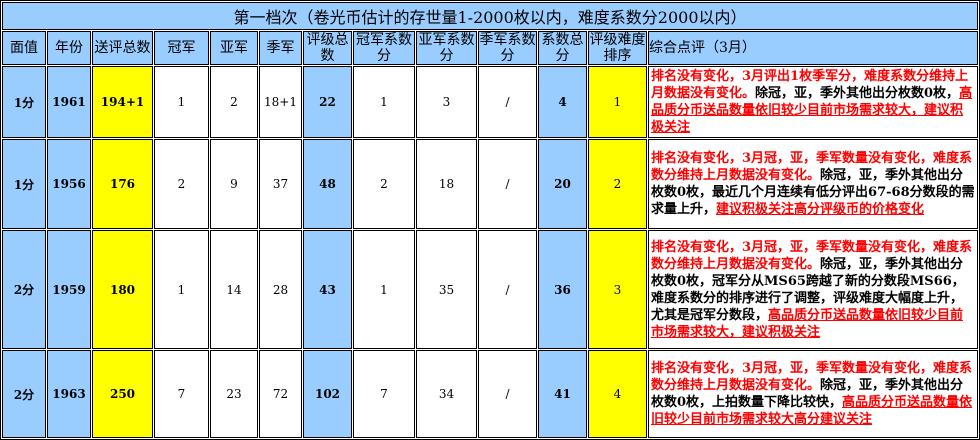 Image resolution: width=980 pixels, height=440 pixels. What do you see at coordinates (446, 289) in the screenshot?
I see `table-cell: 35` at bounding box center [446, 289].